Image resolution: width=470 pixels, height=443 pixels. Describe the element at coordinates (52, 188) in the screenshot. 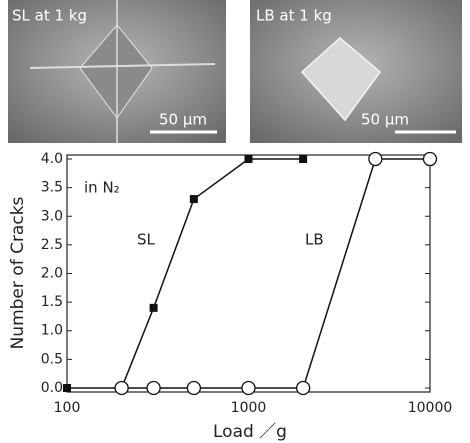

I see `y-tick-label: 3.5` at that location.